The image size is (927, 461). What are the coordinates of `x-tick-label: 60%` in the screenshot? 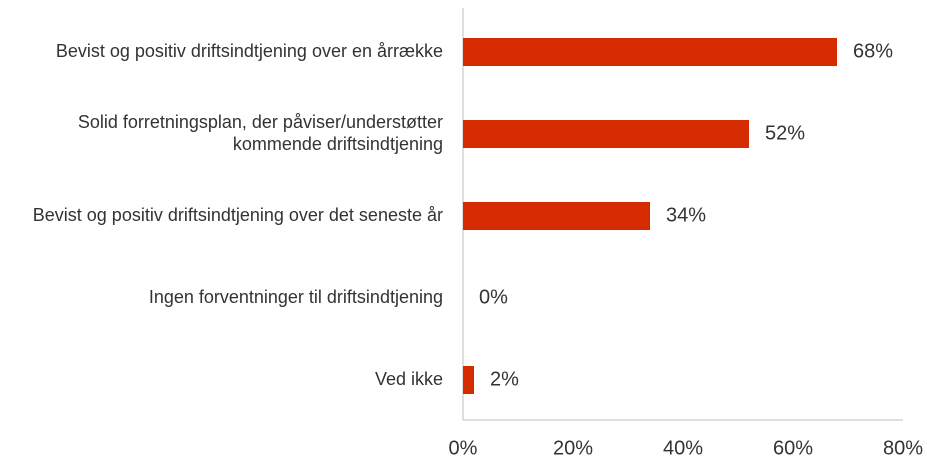 It's located at (793, 448).